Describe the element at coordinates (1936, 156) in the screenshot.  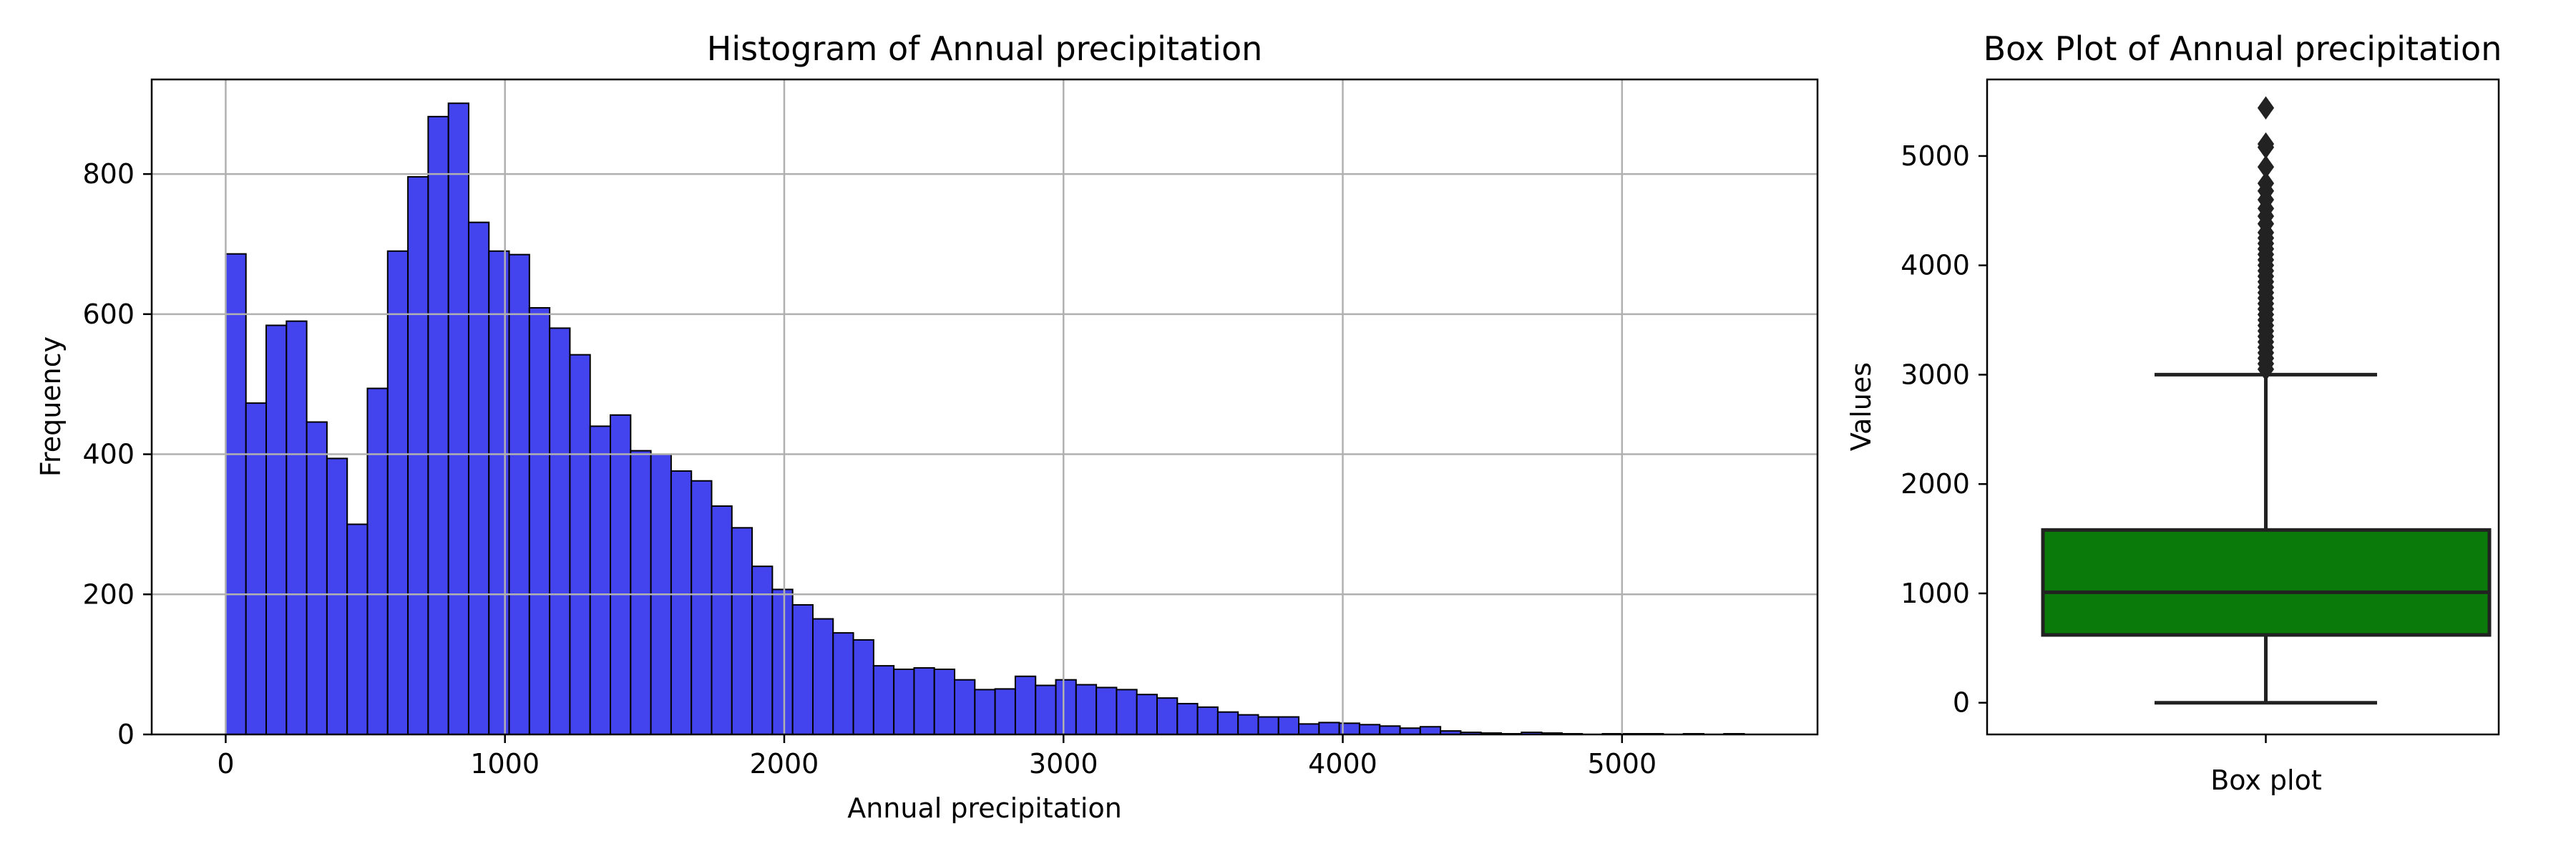
I see `boxplot-y-tick-label: 5000` at that location.